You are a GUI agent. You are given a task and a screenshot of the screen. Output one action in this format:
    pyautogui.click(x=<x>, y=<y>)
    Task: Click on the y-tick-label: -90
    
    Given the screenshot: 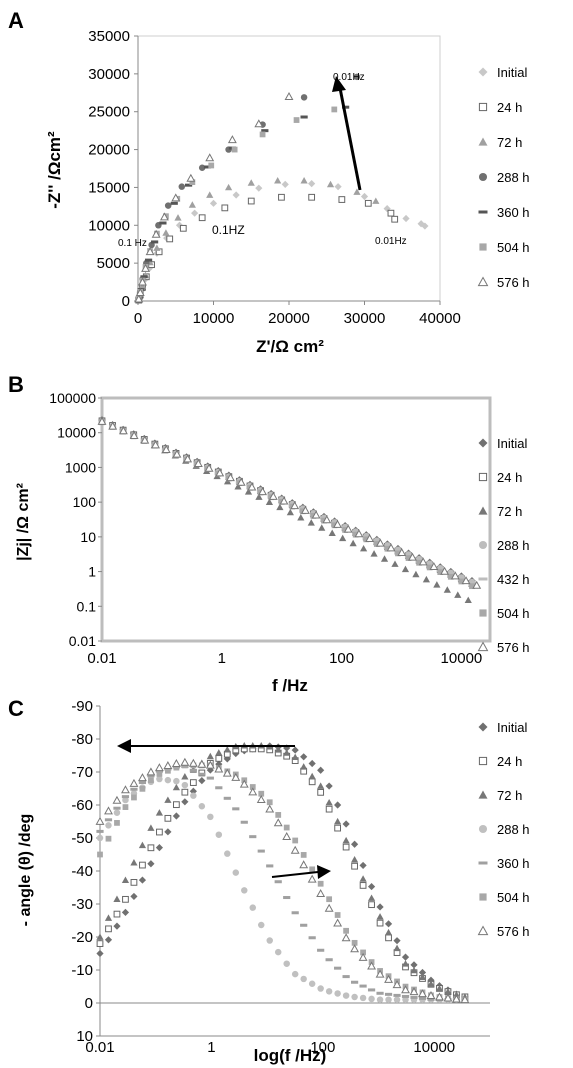 What is the action you would take?
    pyautogui.click(x=82, y=706)
    